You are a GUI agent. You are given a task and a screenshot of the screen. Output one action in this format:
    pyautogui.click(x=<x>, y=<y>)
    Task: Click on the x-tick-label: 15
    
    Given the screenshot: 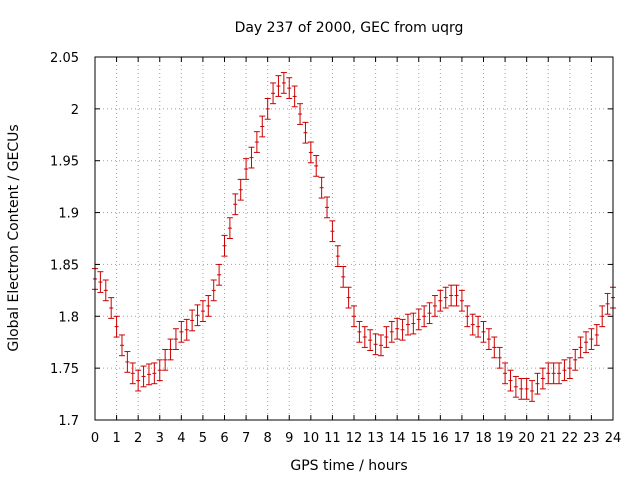 What is the action you would take?
    pyautogui.click(x=418, y=438)
    